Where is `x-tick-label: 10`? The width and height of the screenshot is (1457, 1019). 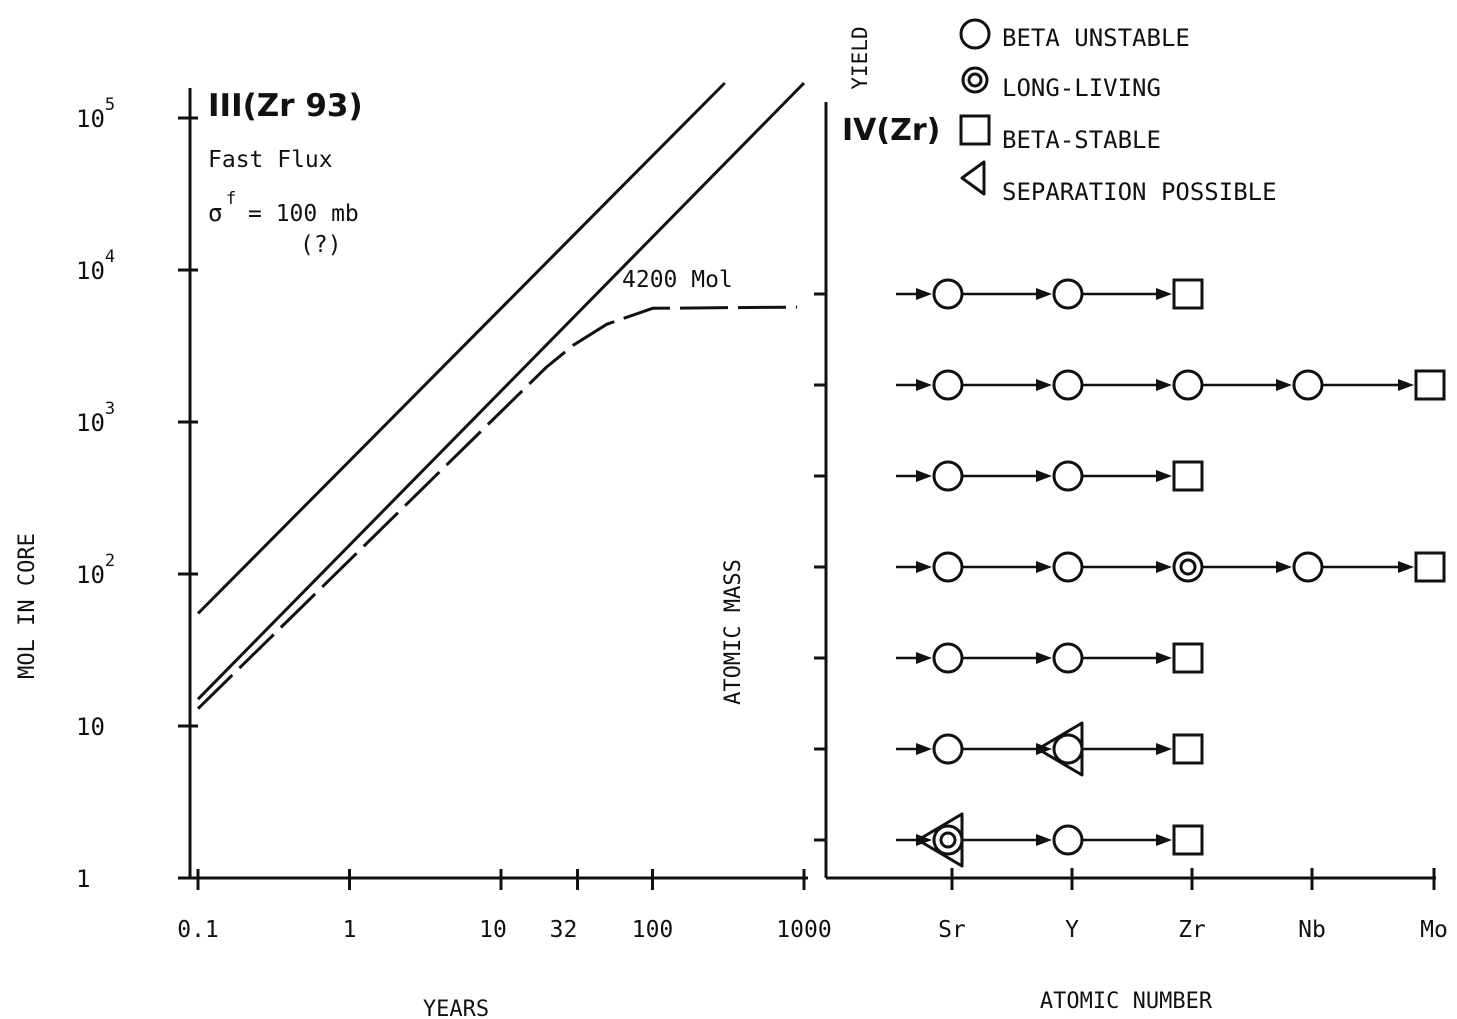 x-tick-label: 10 is located at coordinates (493, 930).